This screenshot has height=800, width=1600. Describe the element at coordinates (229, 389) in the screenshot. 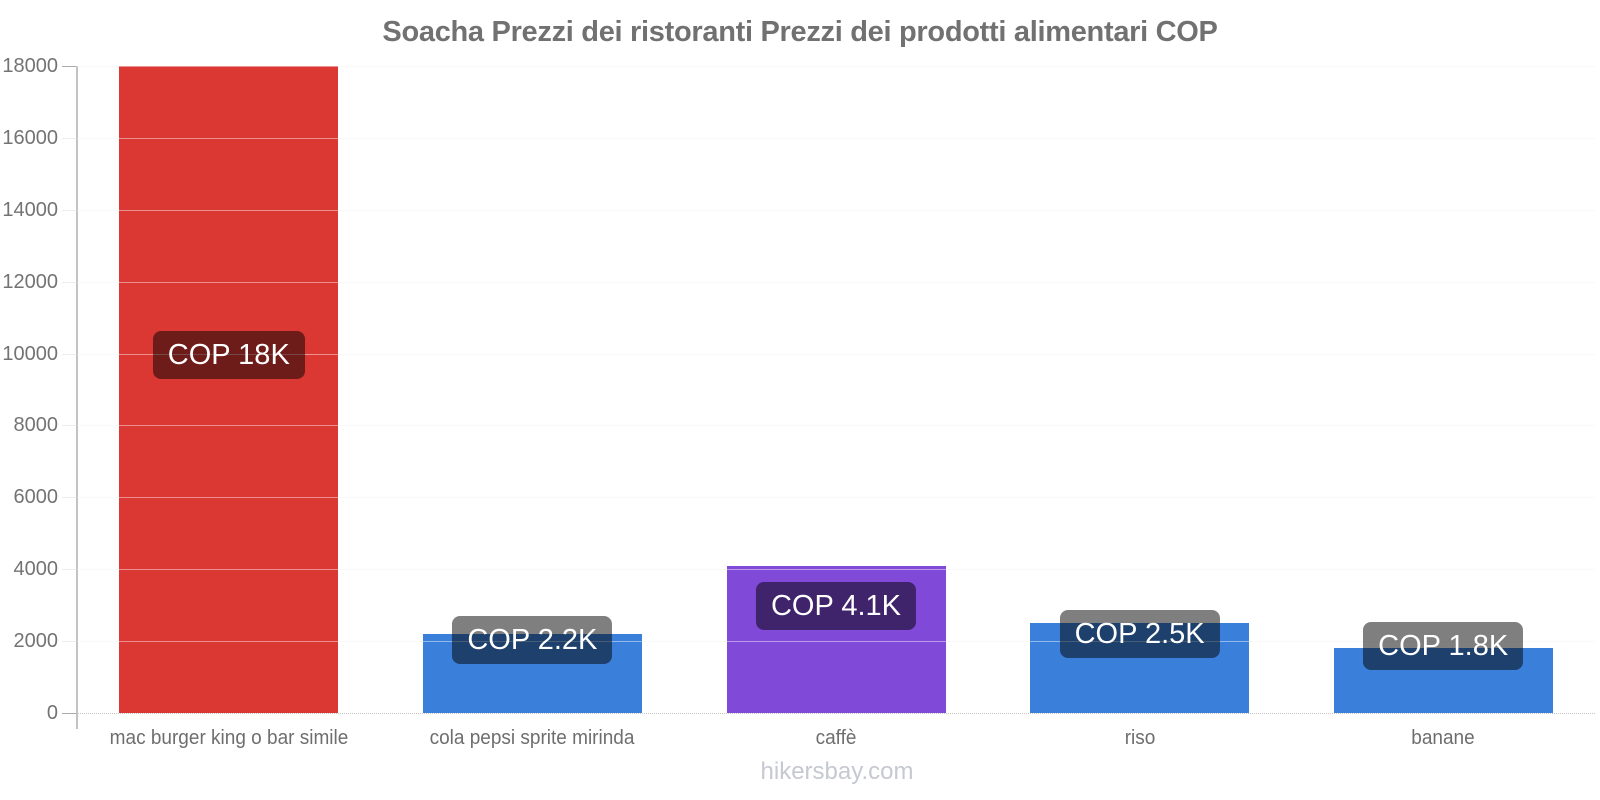

I see `bar-mac-burger-king-o-bar-simile` at that location.